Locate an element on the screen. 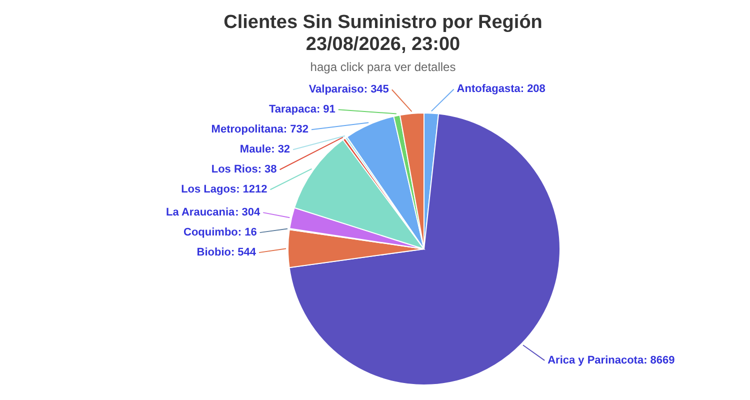 The width and height of the screenshot is (750, 400). slice-label: Valparaiso is located at coordinates (336, 90).